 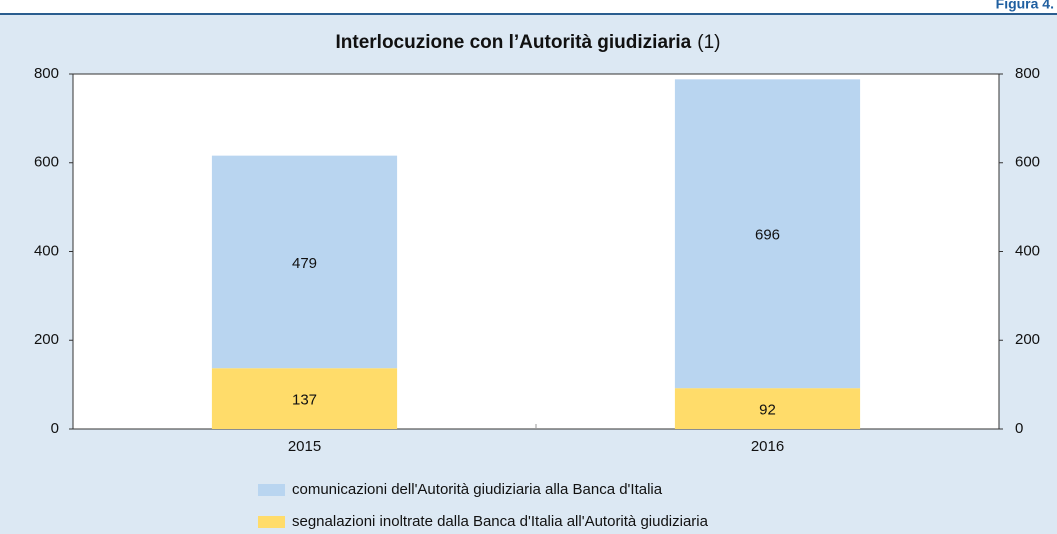 I want to click on y2-tick-label: 400, so click(x=1027, y=250).